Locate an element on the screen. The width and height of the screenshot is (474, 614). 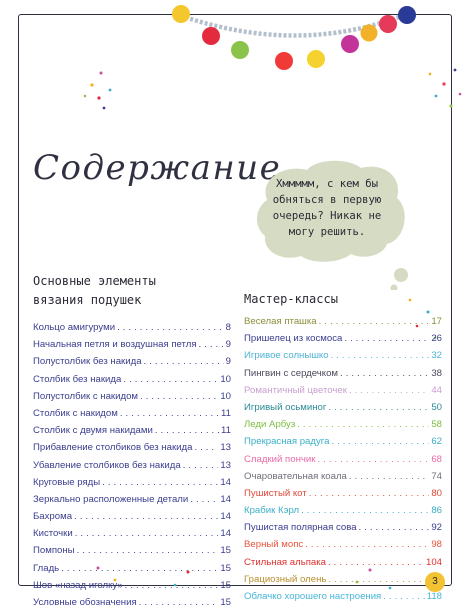
toc-entry-title: Сладкий пончик is located at coordinates (280, 459).